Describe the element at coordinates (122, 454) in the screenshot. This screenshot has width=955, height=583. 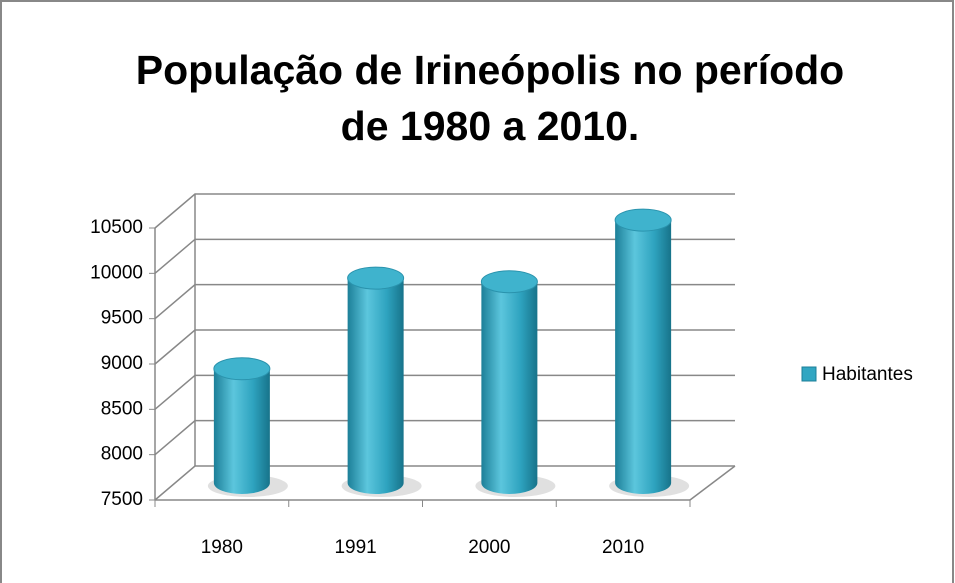
I see `y-tick-label: 8000` at that location.